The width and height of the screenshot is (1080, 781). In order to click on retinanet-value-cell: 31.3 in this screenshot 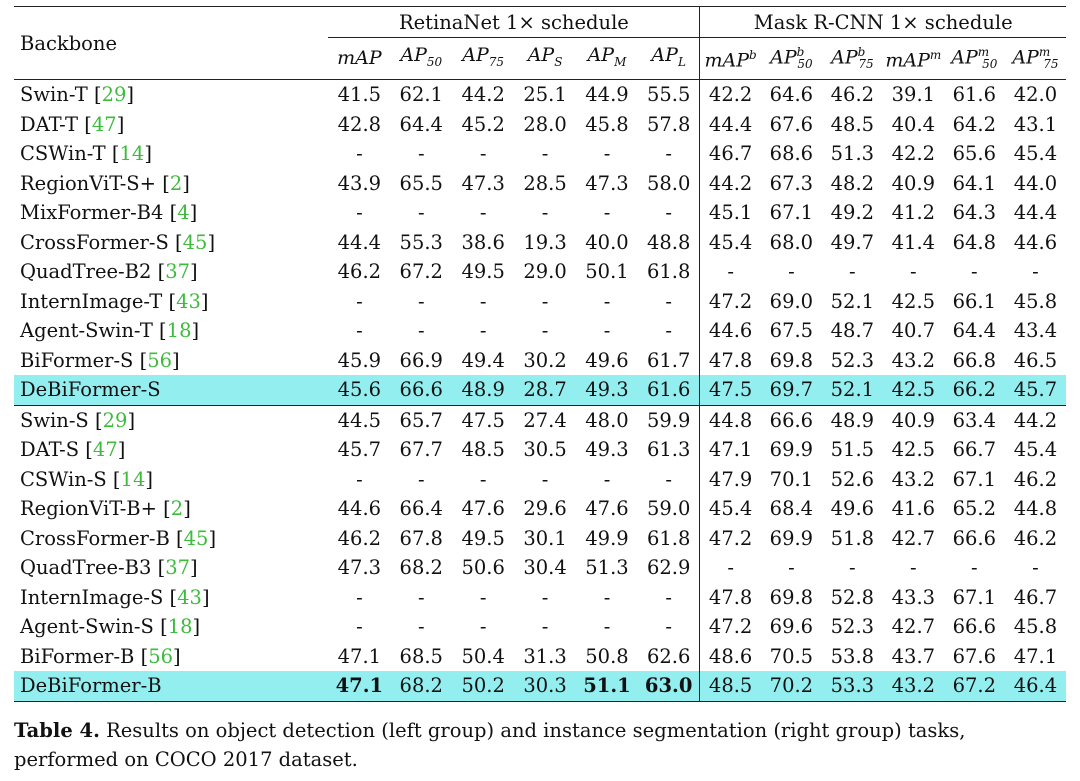, I will do `click(545, 656)`.